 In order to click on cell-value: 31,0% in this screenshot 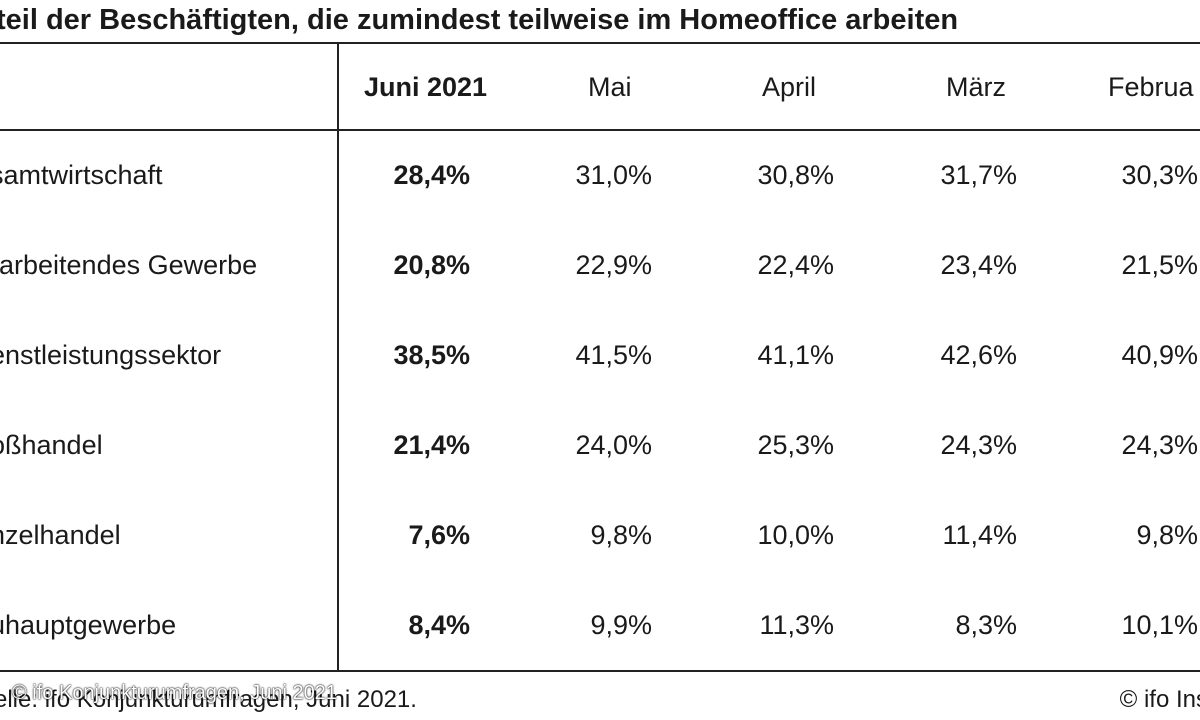, I will do `click(613, 175)`.